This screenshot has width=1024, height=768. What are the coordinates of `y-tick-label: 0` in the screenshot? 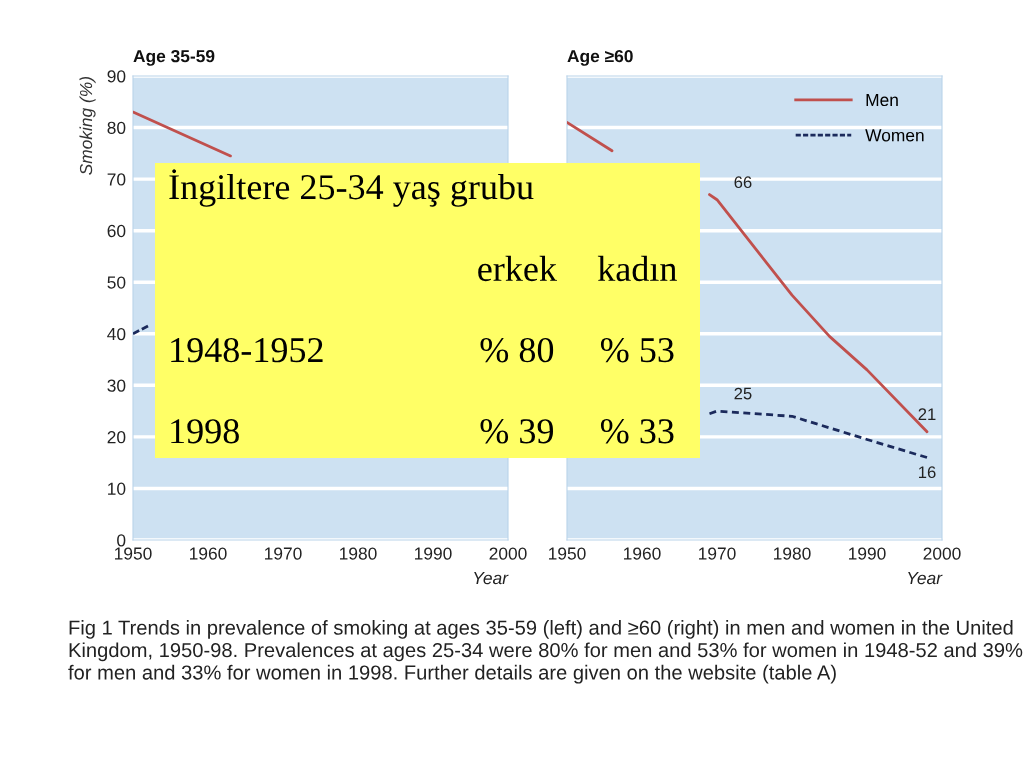 It's located at (121, 540).